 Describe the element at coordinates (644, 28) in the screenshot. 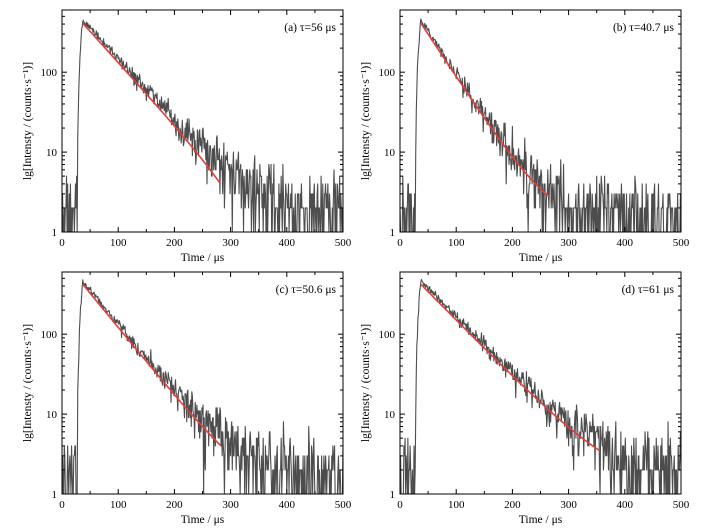

I see `panel-annotation: (b) τ=40.7 μs` at that location.